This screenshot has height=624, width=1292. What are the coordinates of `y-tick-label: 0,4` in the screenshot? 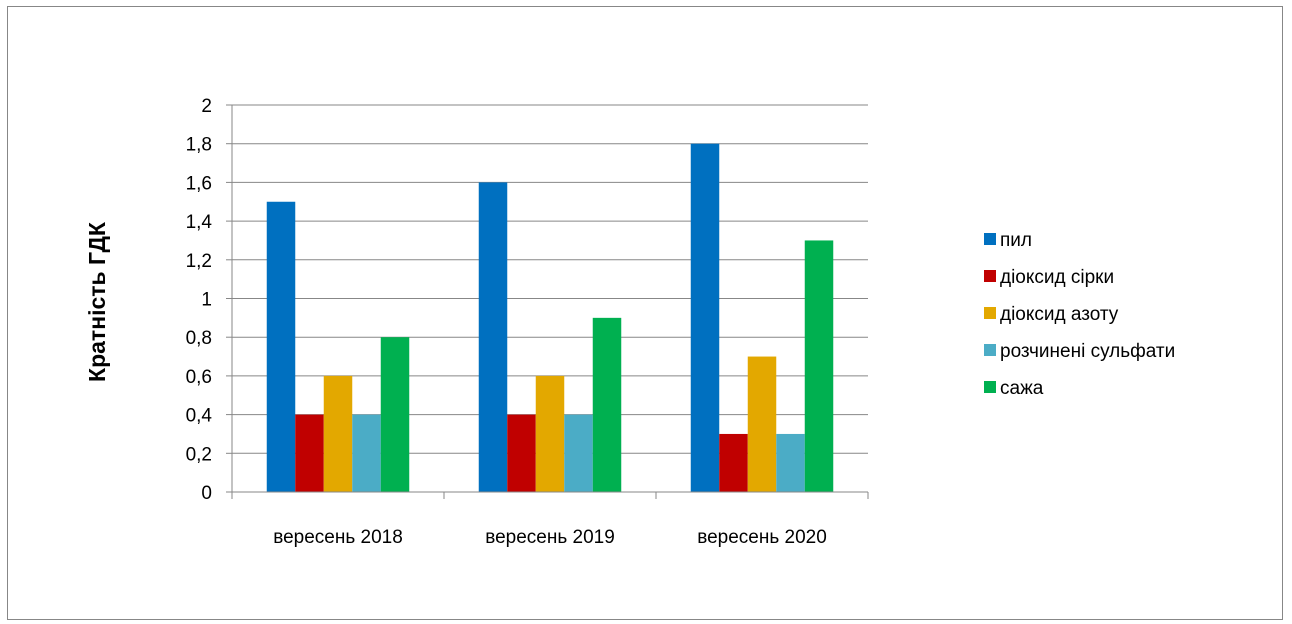 It's located at (199, 416).